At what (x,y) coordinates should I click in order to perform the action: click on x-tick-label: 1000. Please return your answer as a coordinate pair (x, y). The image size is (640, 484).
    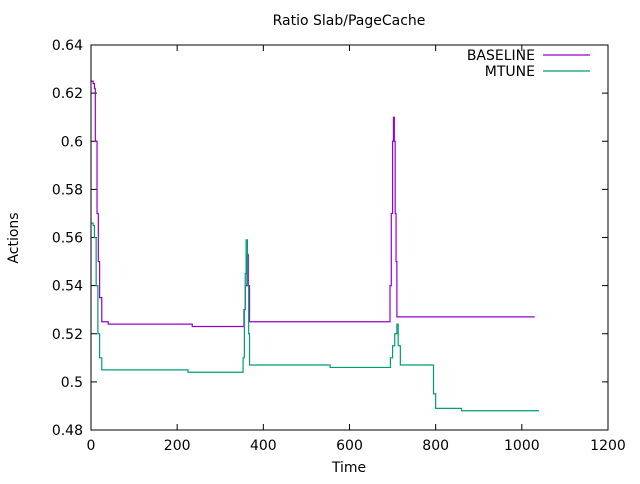
    Looking at the image, I should click on (522, 446).